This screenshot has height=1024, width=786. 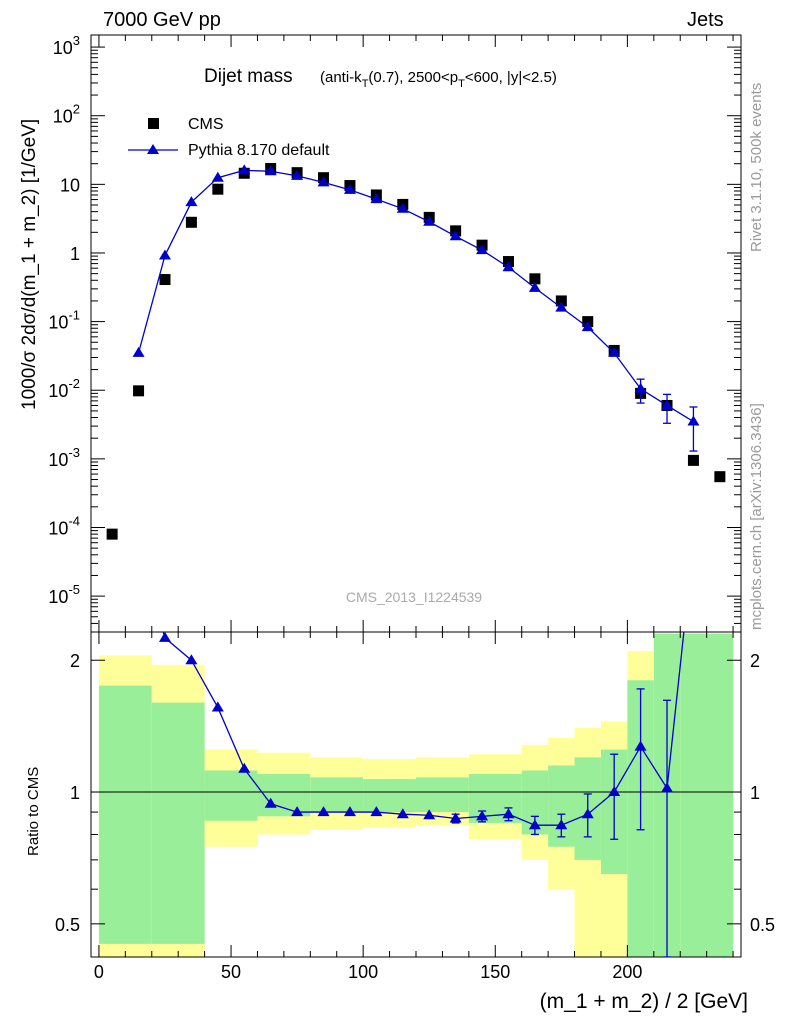 What do you see at coordinates (75, 661) in the screenshot?
I see `ratio-y-tick-label: 2` at bounding box center [75, 661].